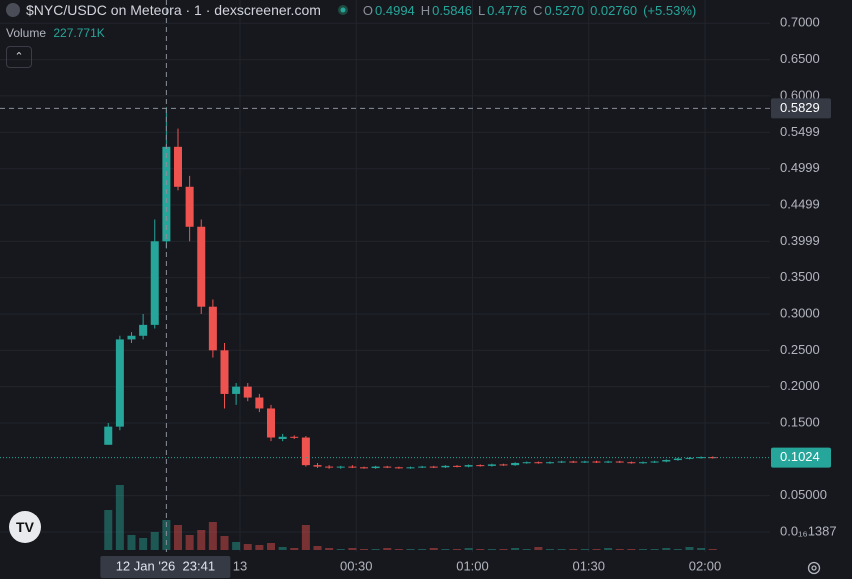 The width and height of the screenshot is (852, 579). What do you see at coordinates (800, 349) in the screenshot?
I see `y-tick-label: 0.2500` at bounding box center [800, 349].